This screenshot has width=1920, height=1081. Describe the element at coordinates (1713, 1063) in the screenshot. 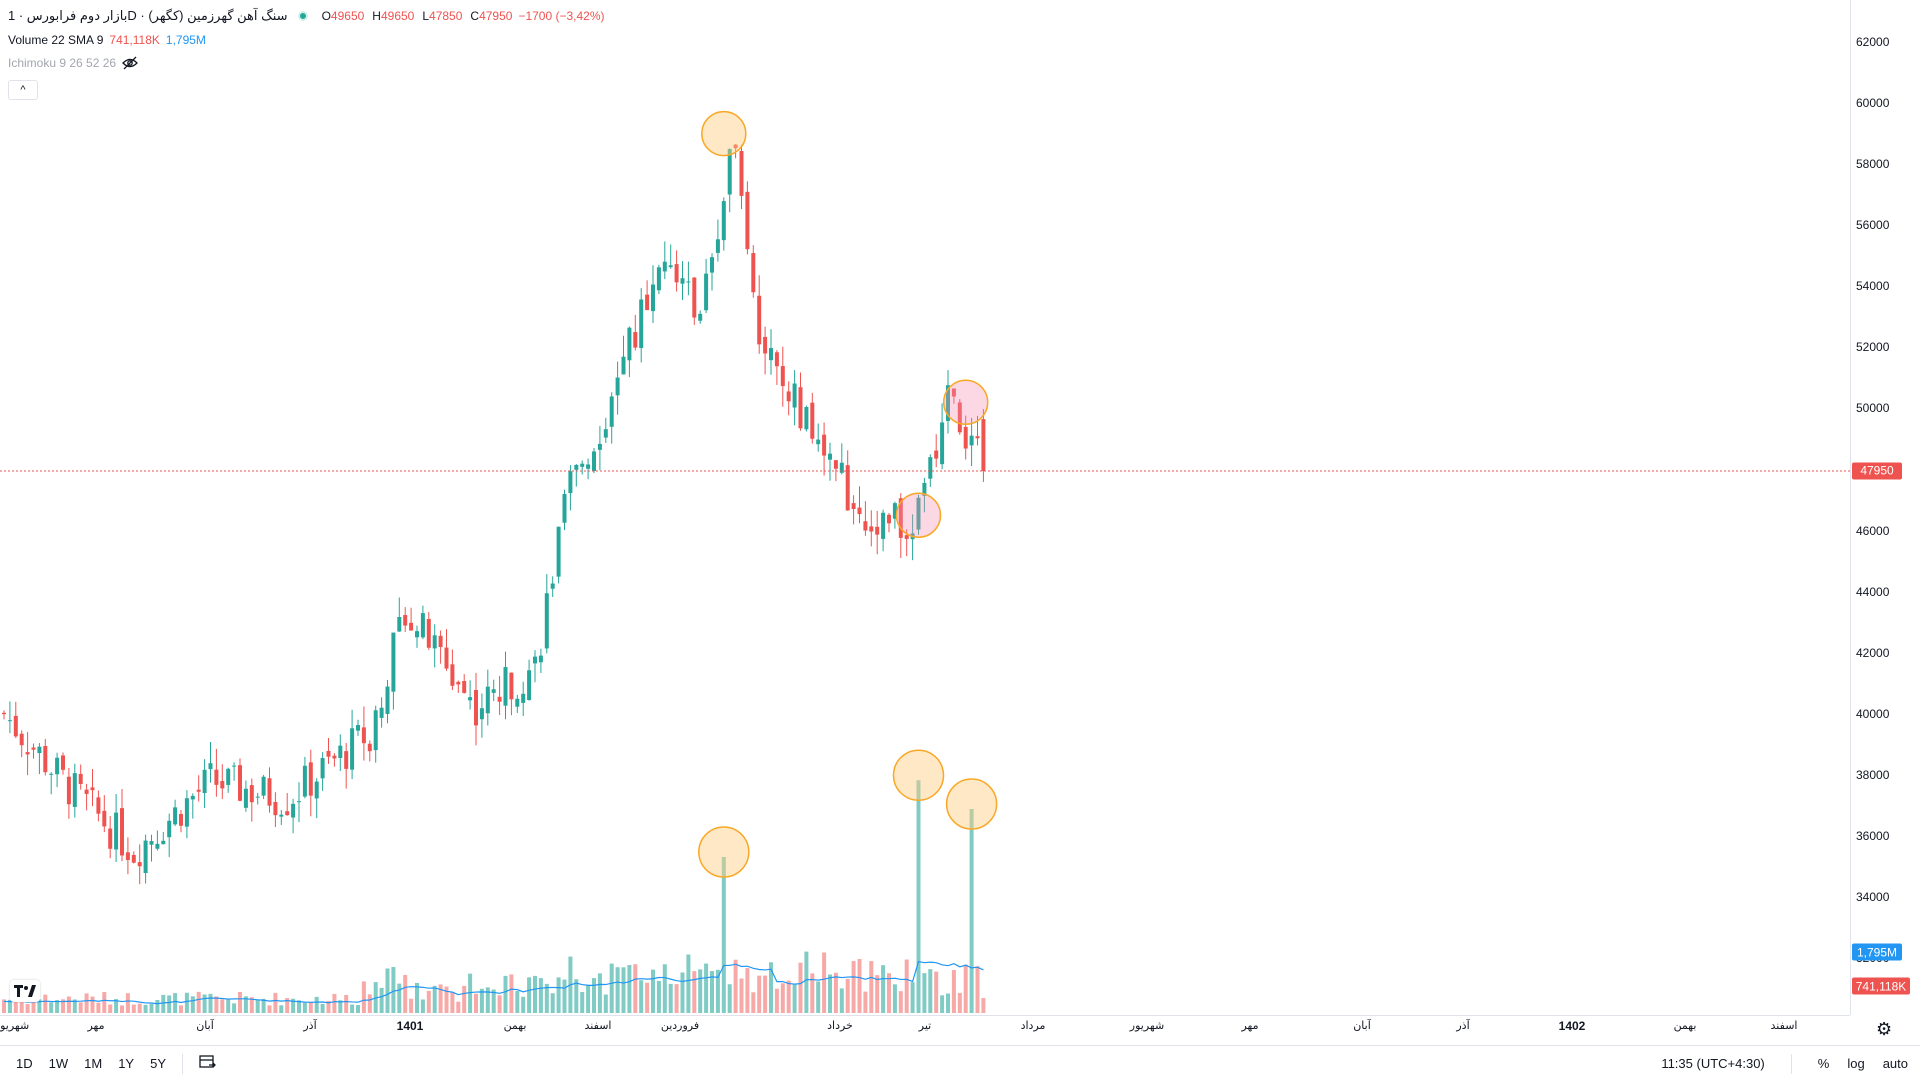

I see `clock-timezone: 11:35 (UTC+4:30)` at that location.